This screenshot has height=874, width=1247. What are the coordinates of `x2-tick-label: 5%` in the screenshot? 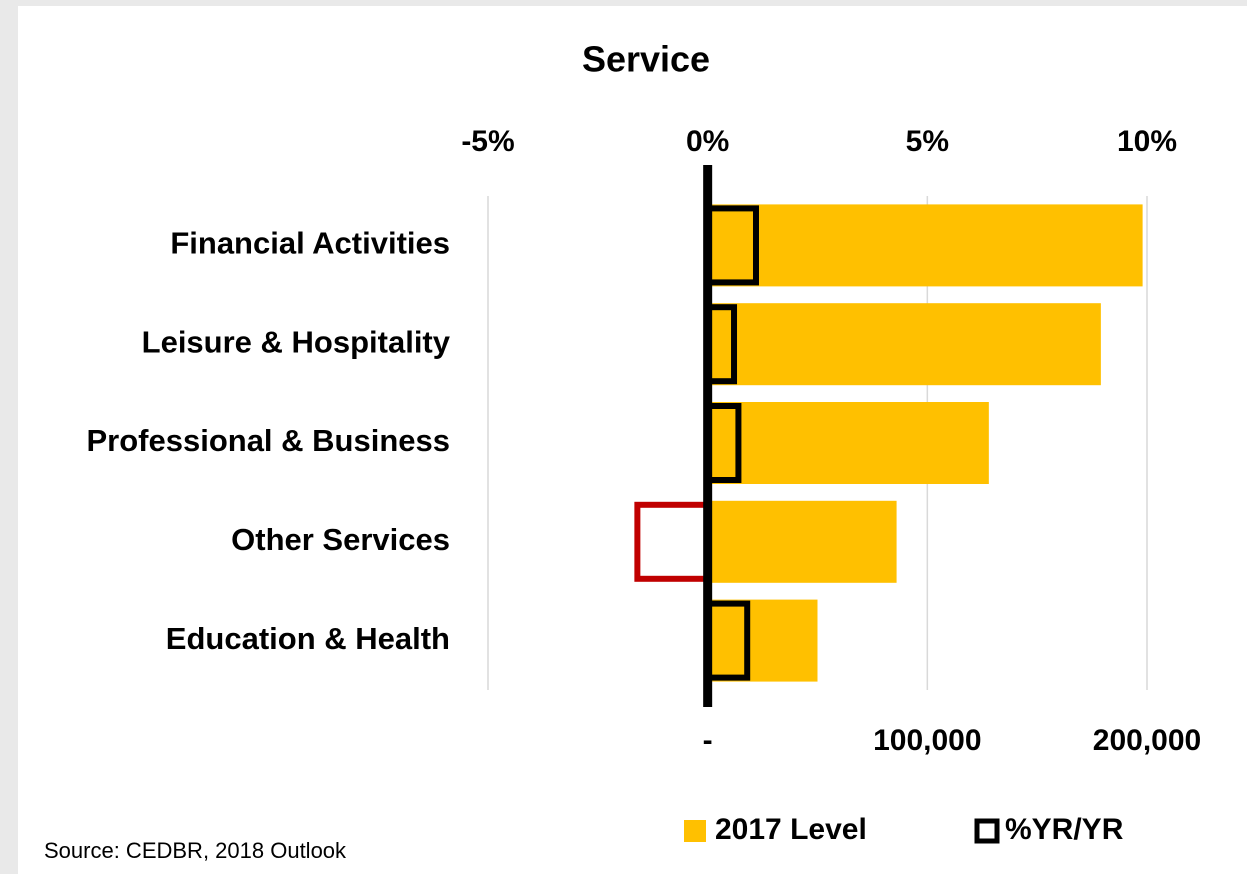 It's located at (927, 141).